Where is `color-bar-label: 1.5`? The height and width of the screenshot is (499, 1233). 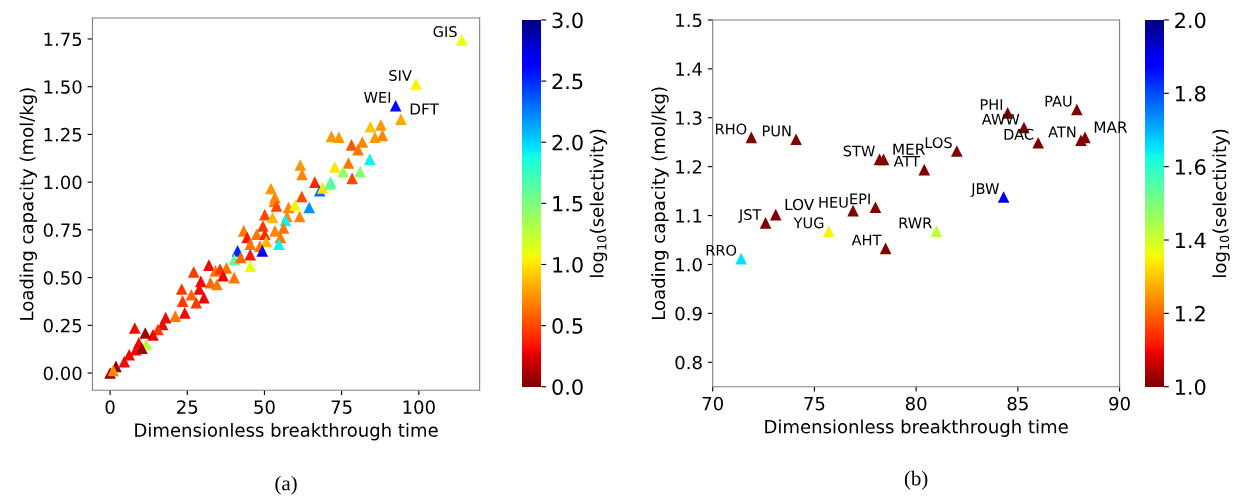 color-bar-label: 1.5 is located at coordinates (568, 204).